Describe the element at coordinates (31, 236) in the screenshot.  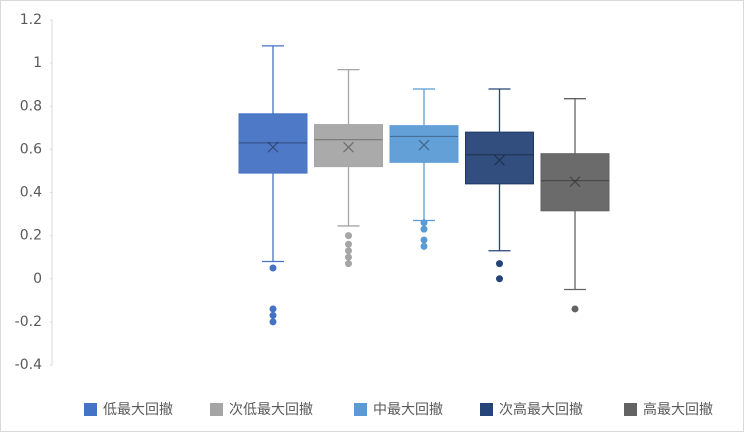
I see `y-tick-label: 0.2` at that location.